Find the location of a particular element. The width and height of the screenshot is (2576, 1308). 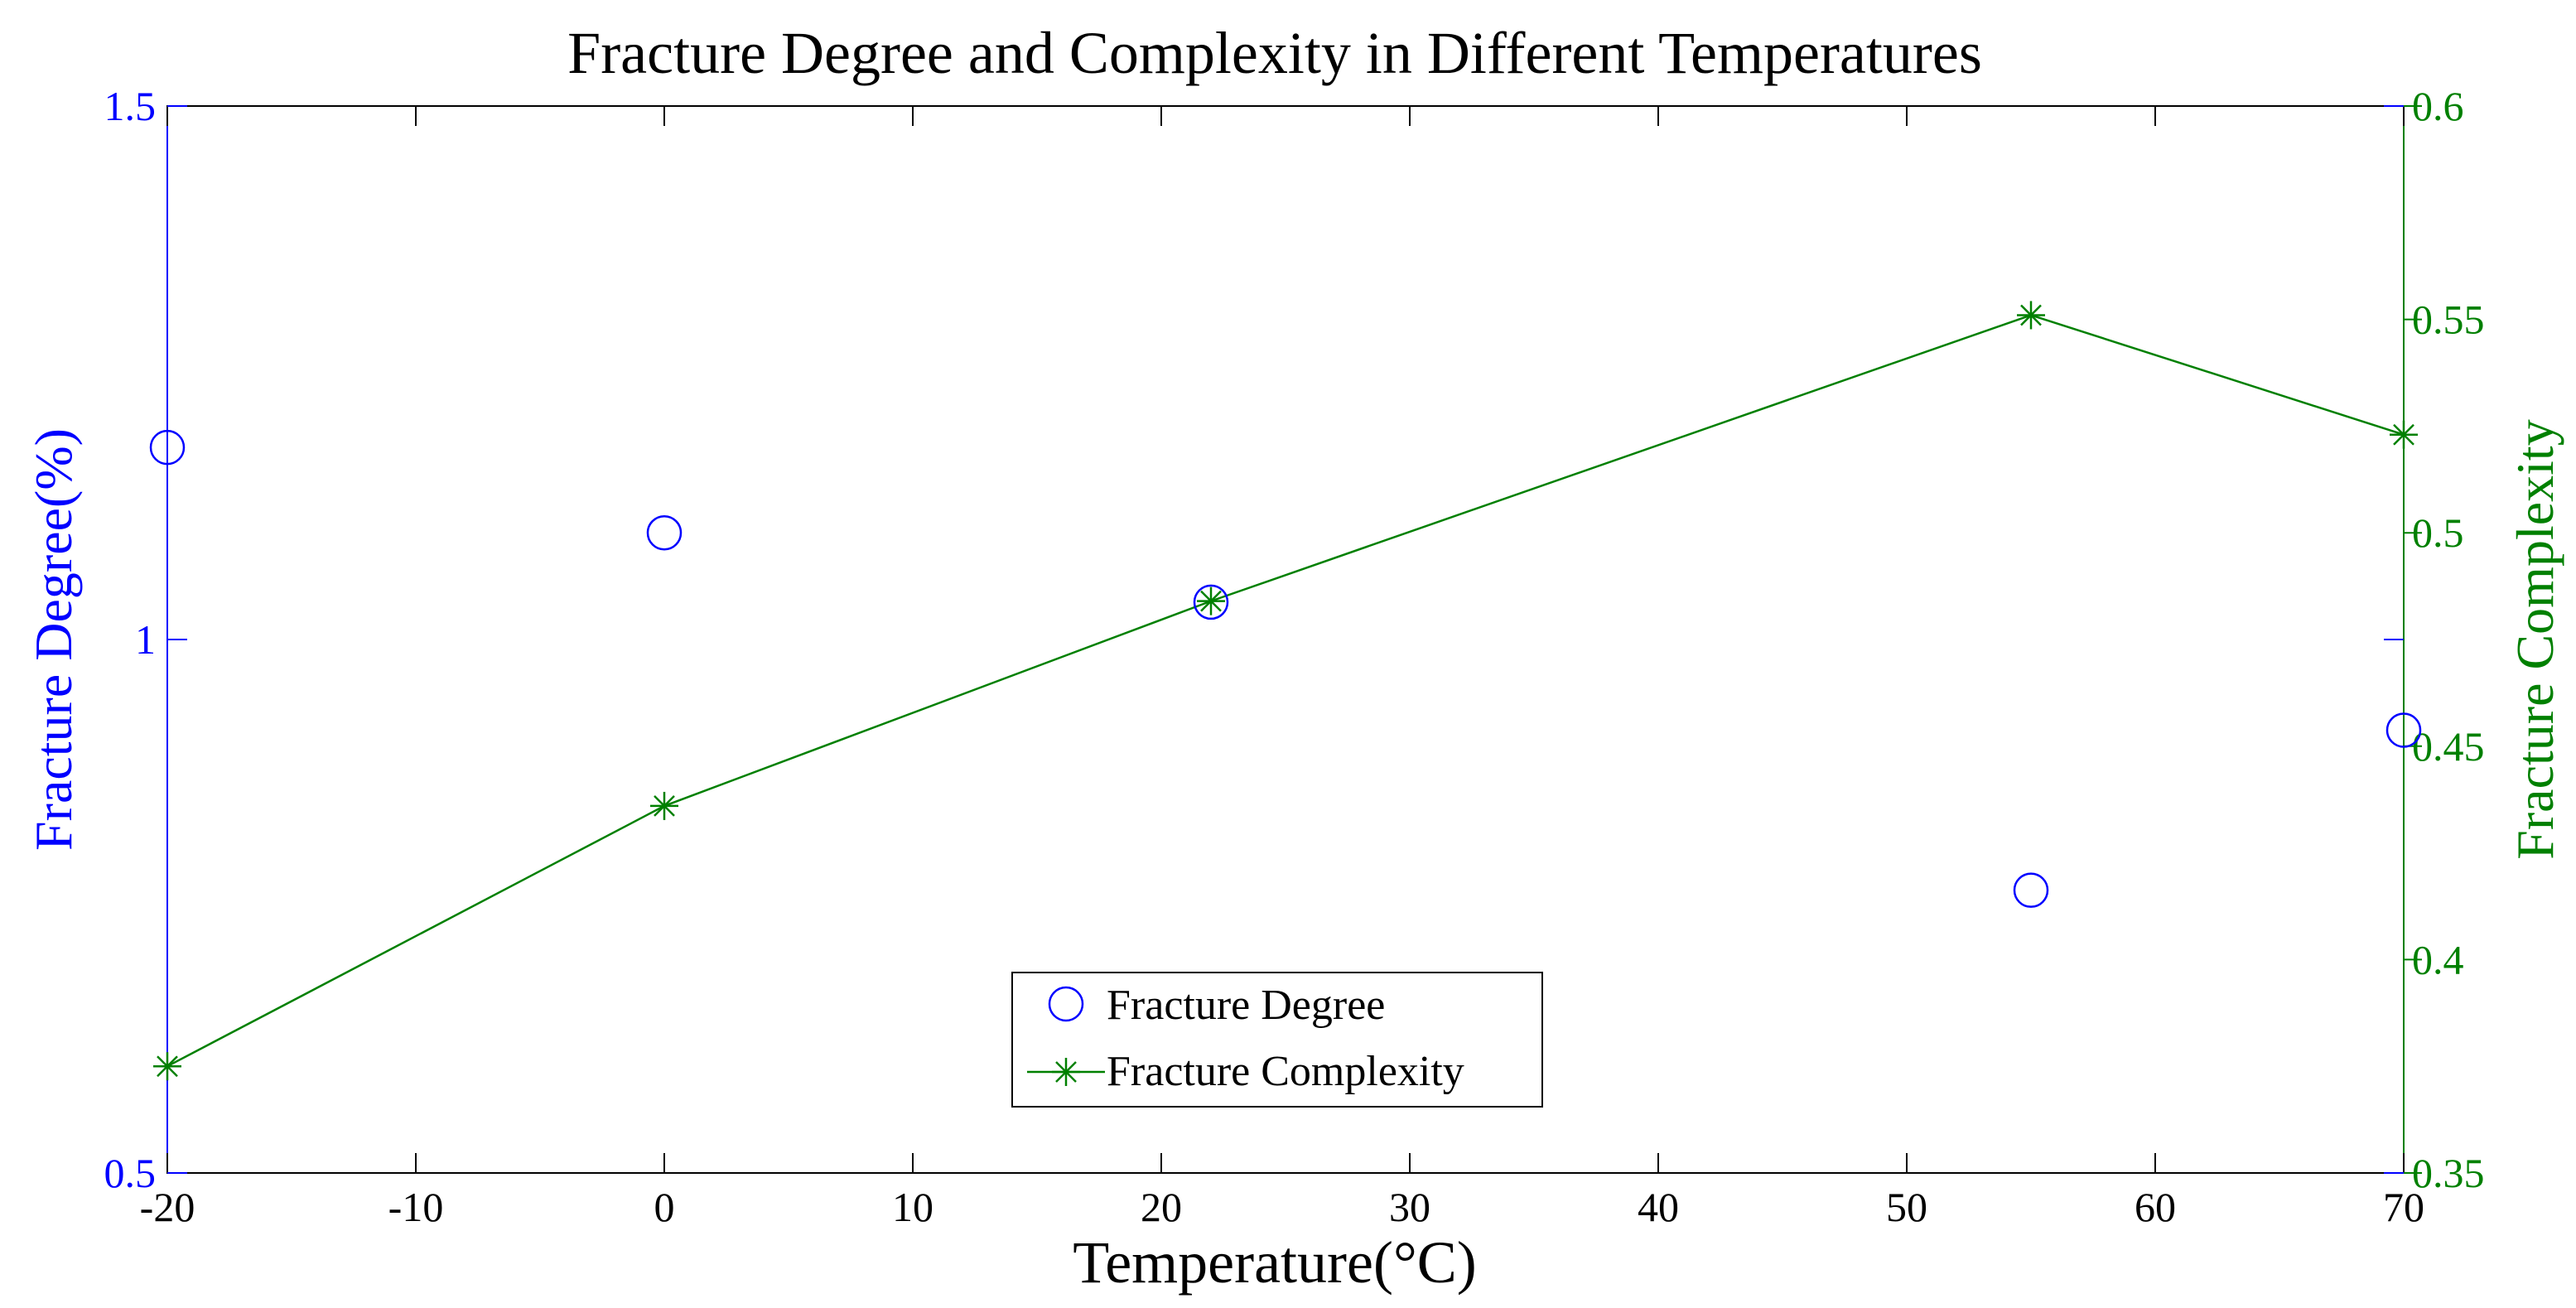

x-tick-label-40: 40 is located at coordinates (1659, 1207).